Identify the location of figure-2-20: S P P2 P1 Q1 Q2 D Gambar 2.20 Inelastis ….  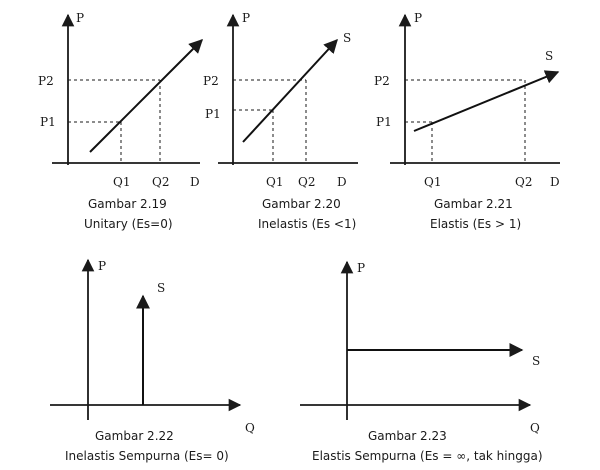
(280, 121).